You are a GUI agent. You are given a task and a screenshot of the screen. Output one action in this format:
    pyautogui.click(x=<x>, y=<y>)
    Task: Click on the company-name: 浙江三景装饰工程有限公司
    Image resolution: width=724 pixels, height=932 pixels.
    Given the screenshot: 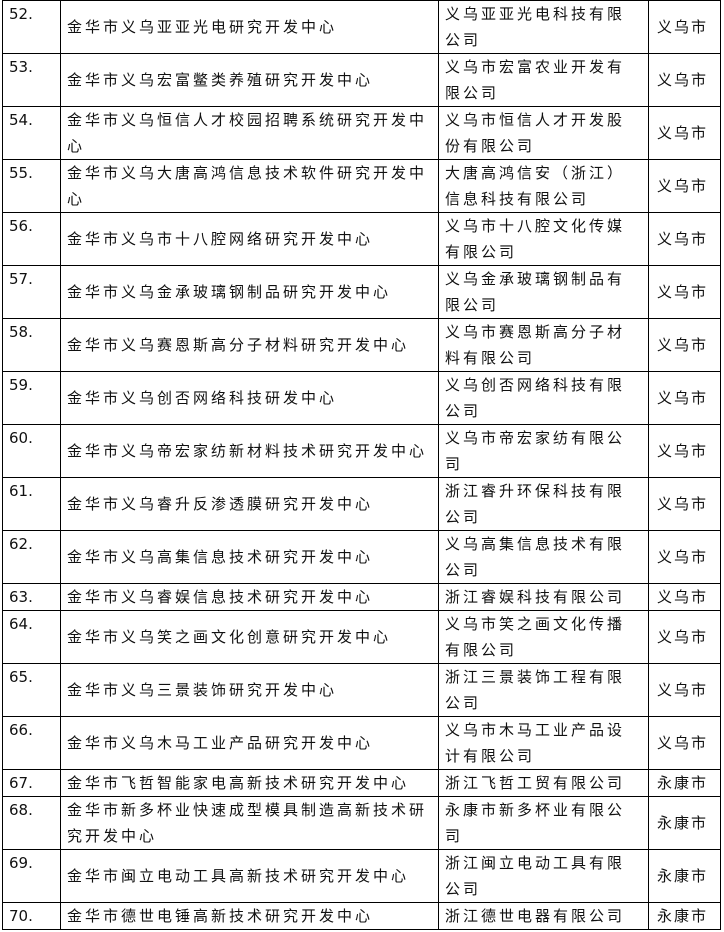 What is the action you would take?
    pyautogui.click(x=543, y=690)
    